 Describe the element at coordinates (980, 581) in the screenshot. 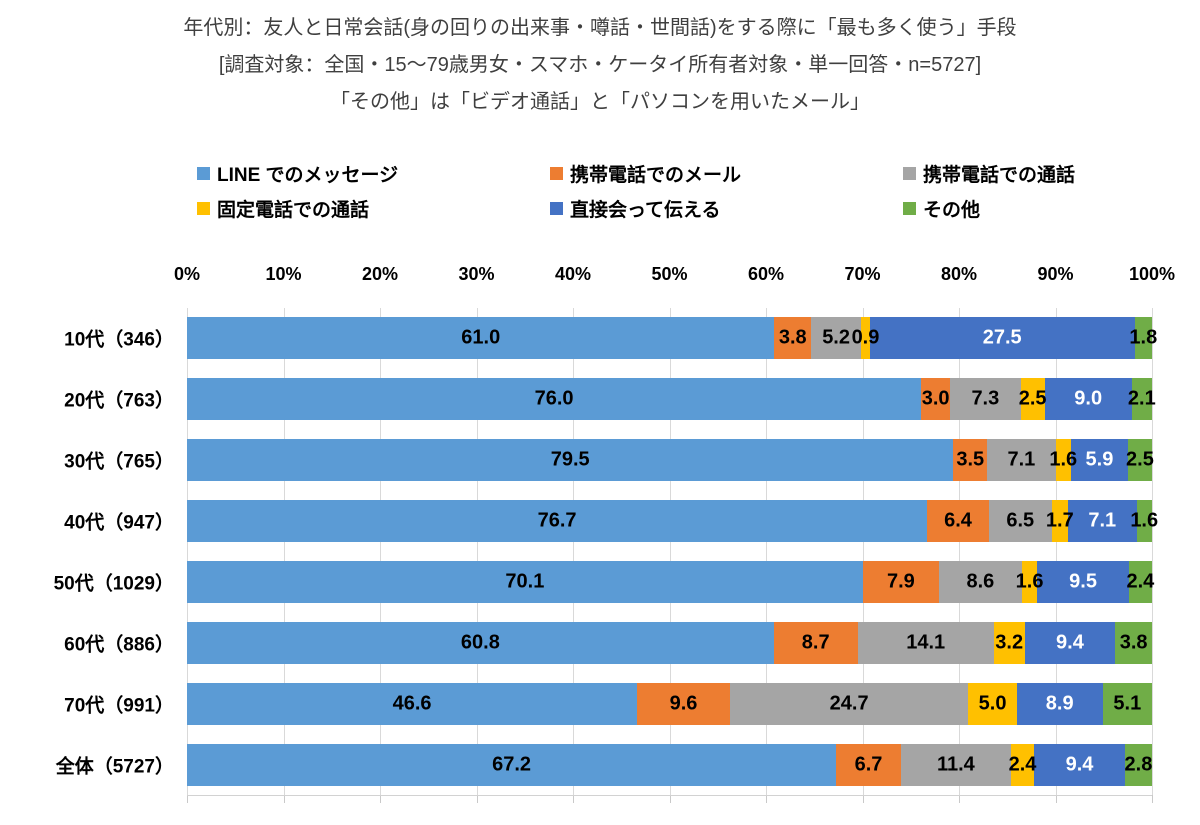

I see `bar-segment-label: 8.6` at that location.